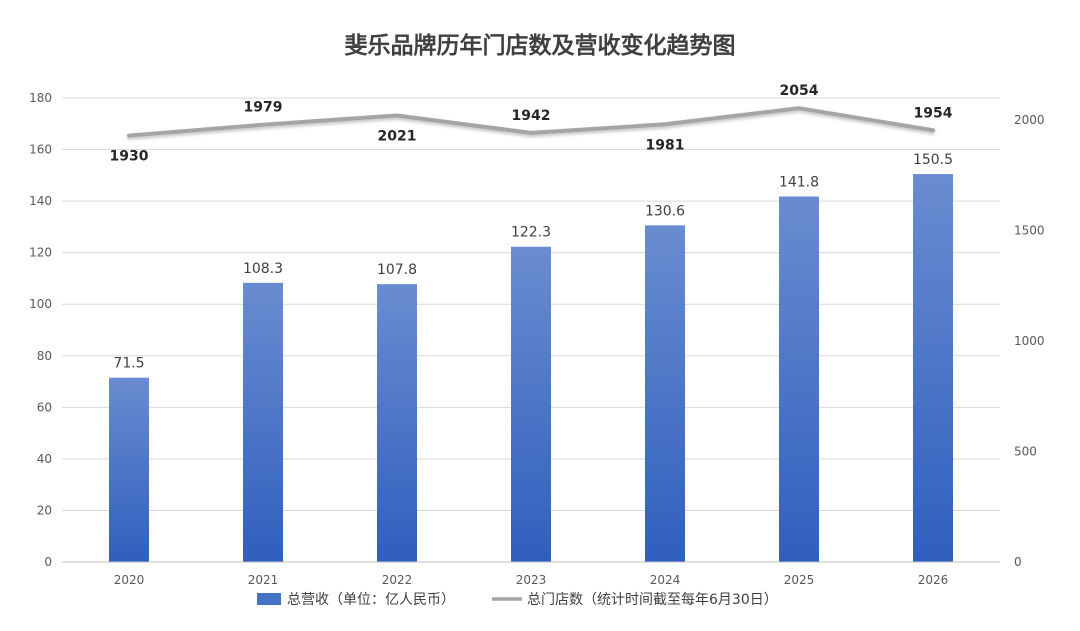  Describe the element at coordinates (263, 108) in the screenshot. I see `line-value-label: 1979` at that location.